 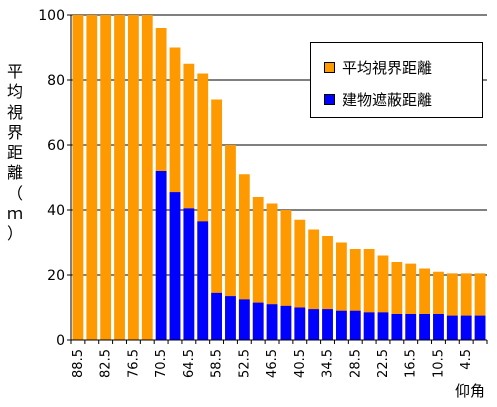 What do you see at coordinates (480, 327) in the screenshot?
I see `bar-building-1.5` at bounding box center [480, 327].